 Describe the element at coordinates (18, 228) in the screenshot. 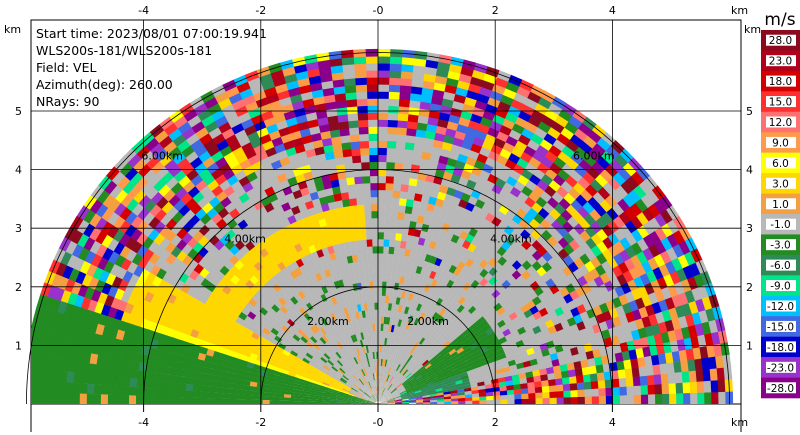

I see `y-tick-label-left: 3` at that location.